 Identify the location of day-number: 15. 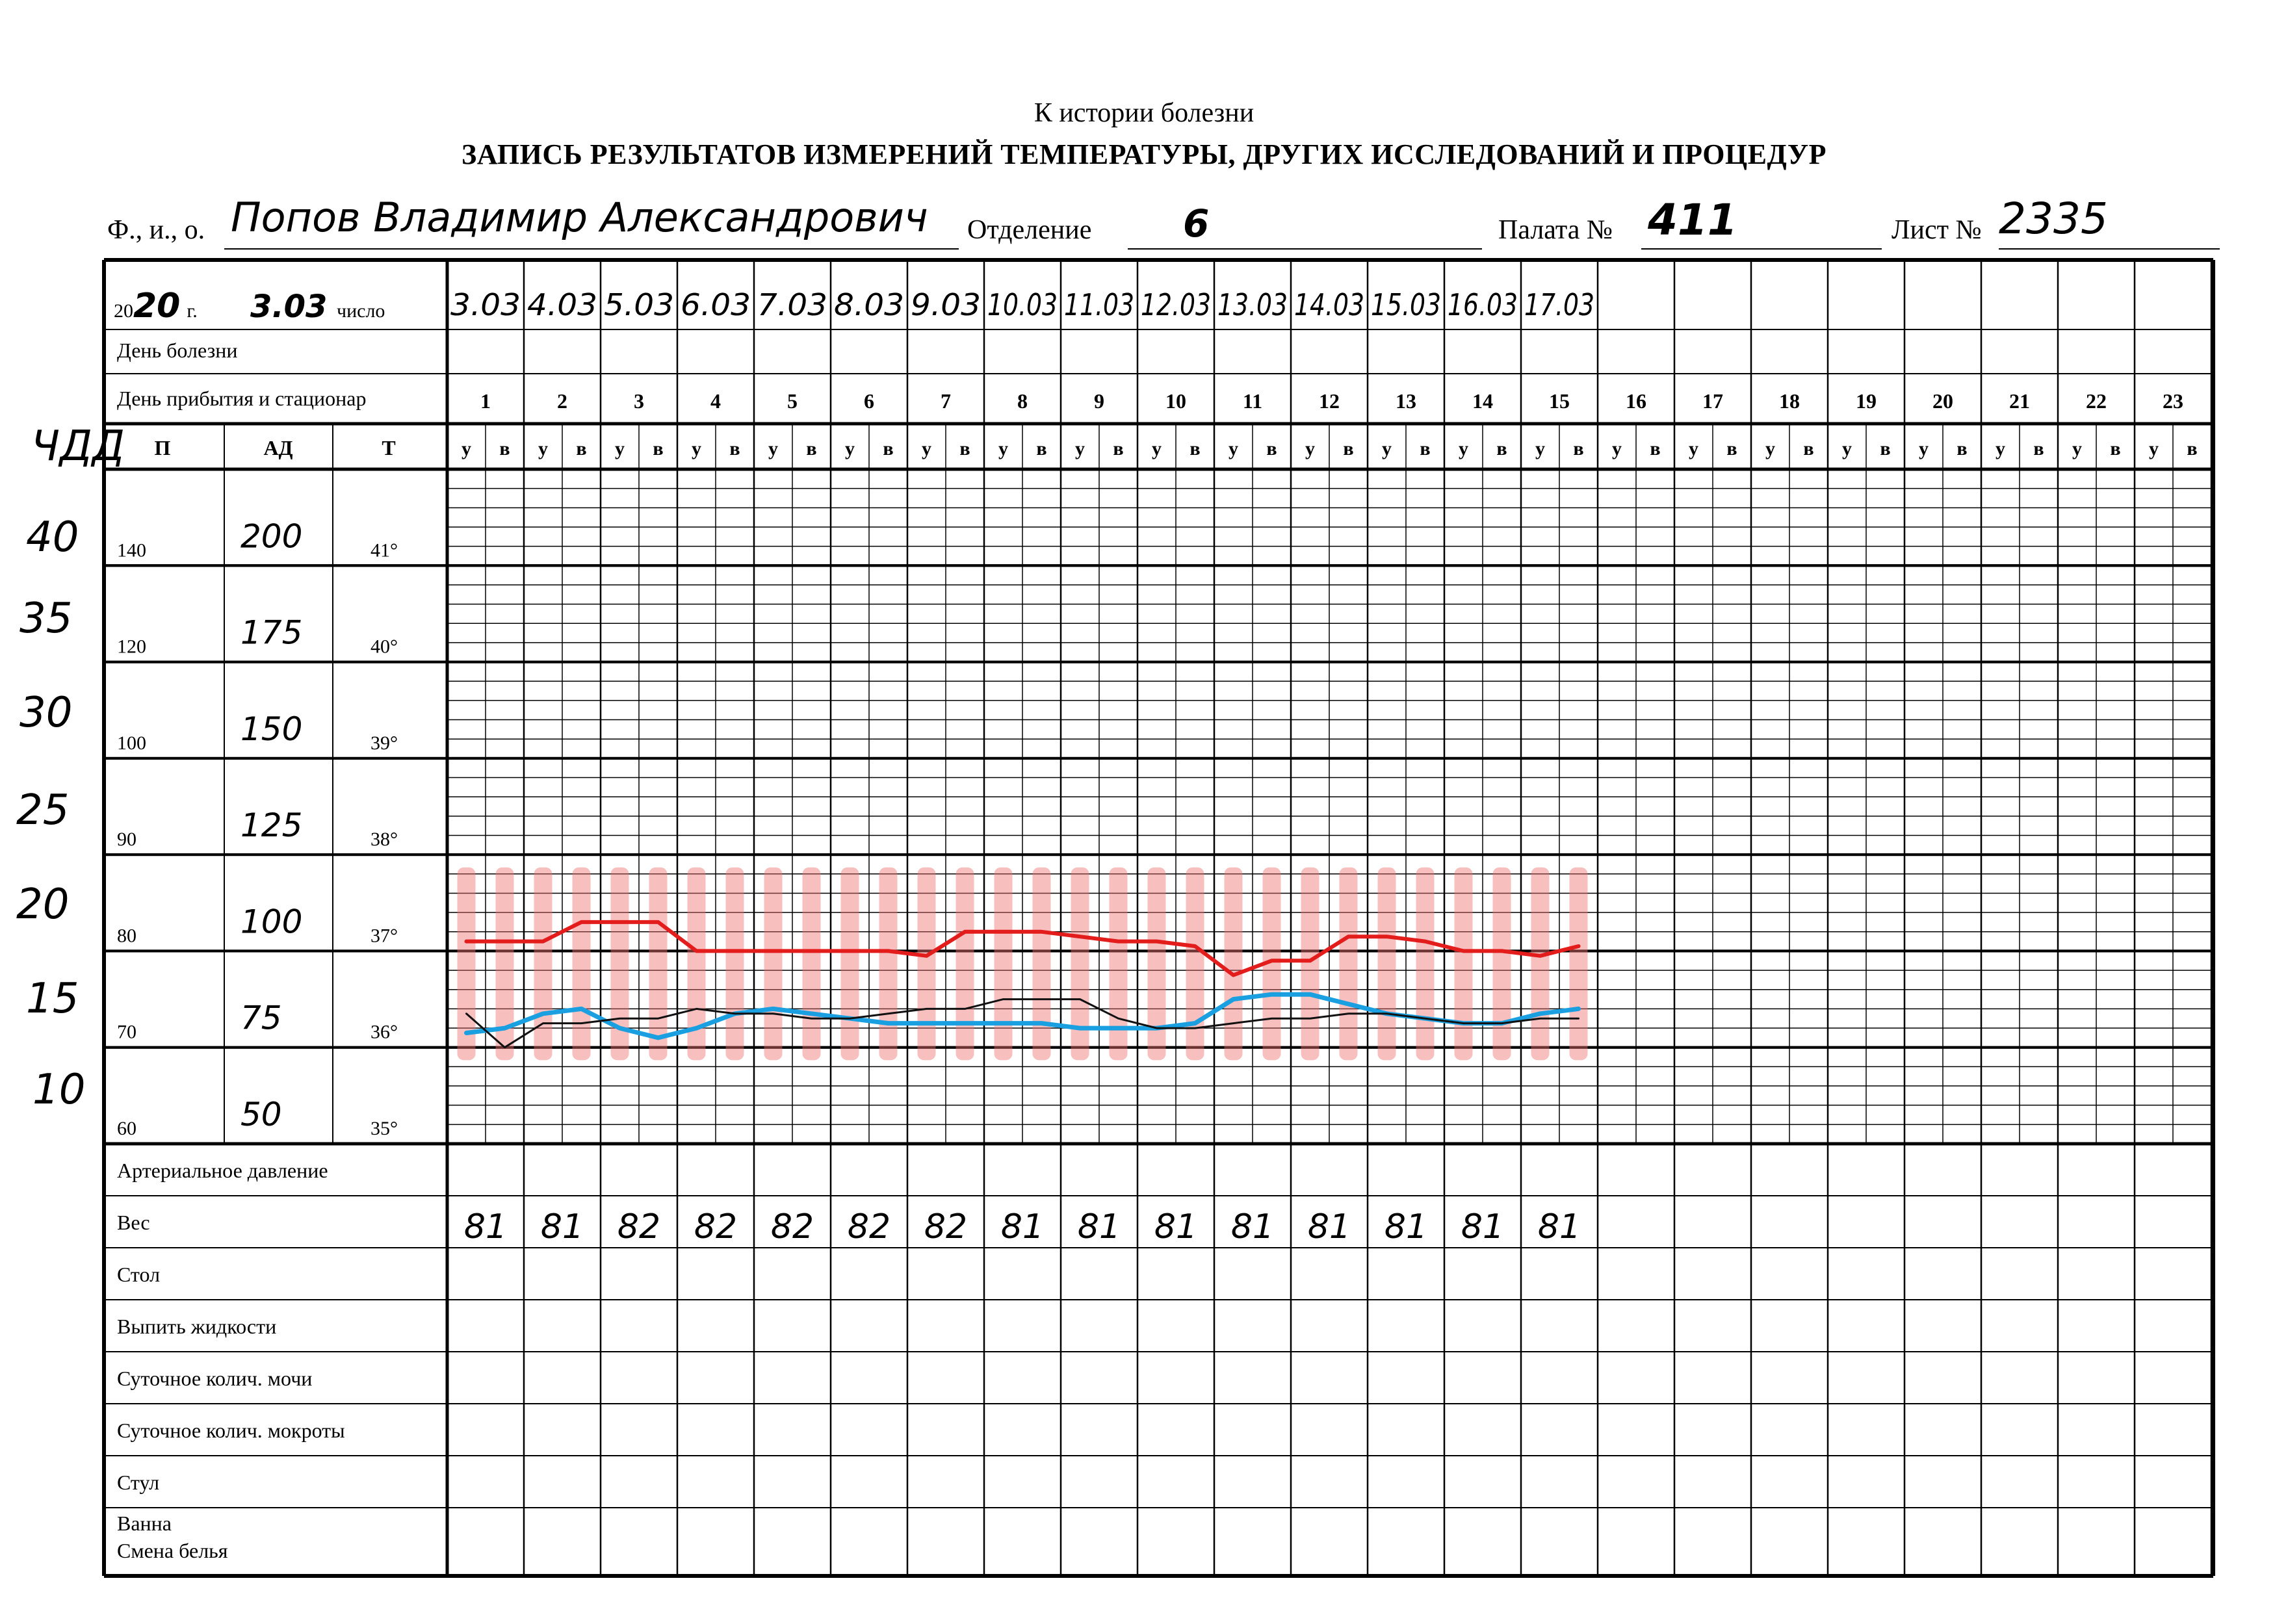
(1560, 401).